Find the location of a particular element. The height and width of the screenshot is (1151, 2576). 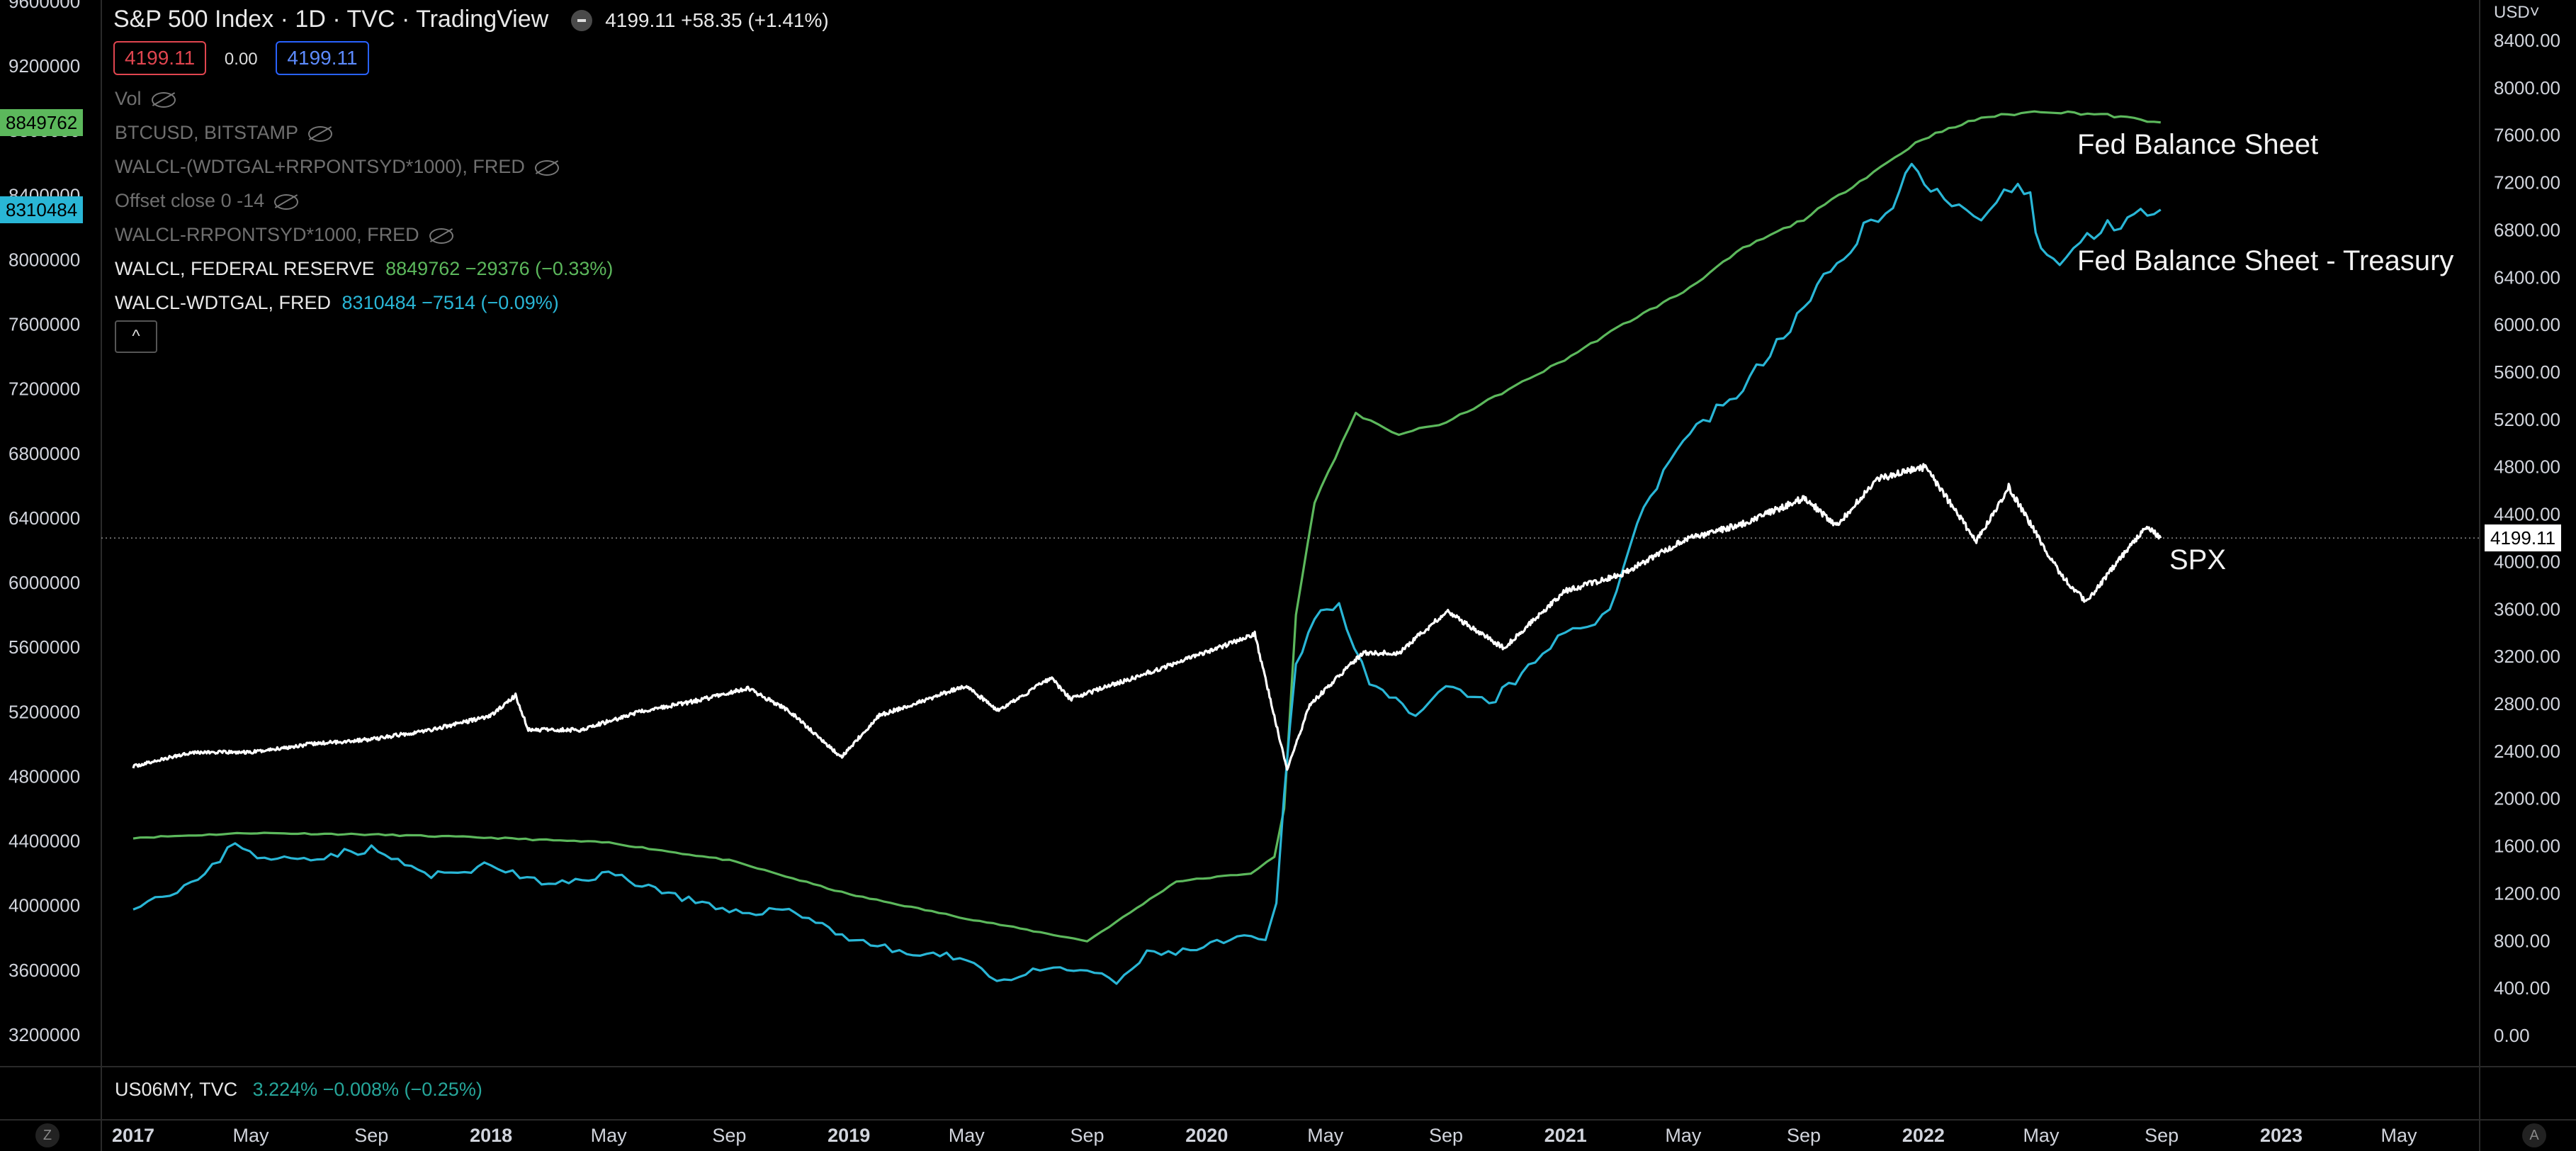

legend-walcl-rrp-label: WALCL-(WDTGAL+RRPONTSYD*1000), FRED is located at coordinates (320, 167).